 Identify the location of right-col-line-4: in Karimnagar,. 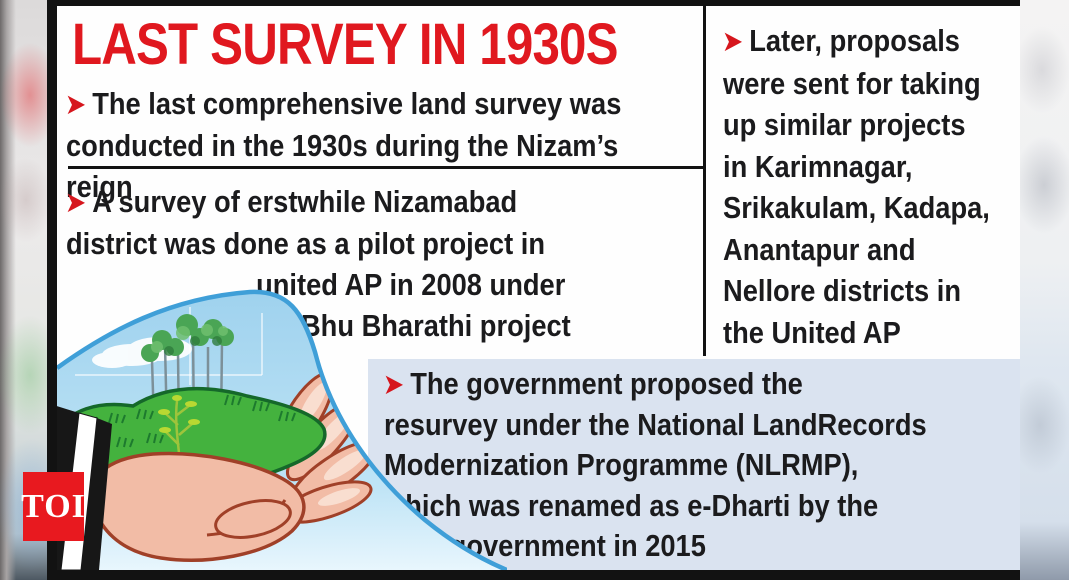
(818, 166).